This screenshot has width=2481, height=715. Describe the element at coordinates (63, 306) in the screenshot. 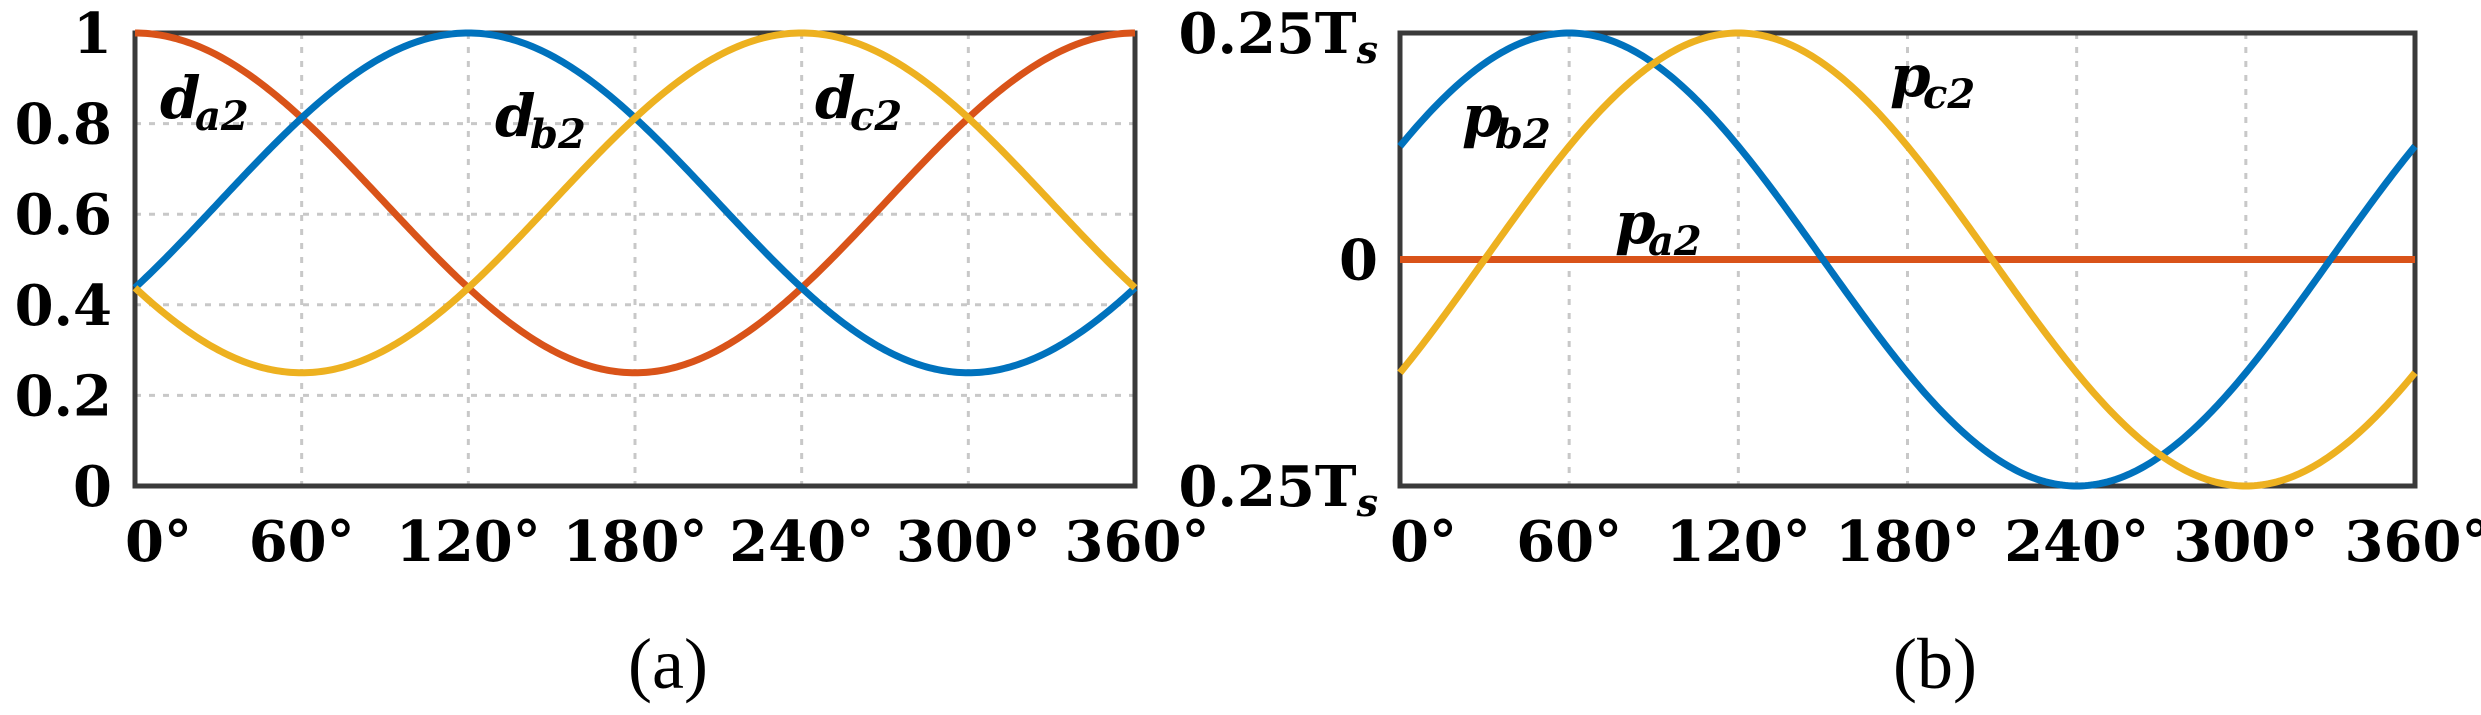

I see `y-tick-label: 0.4` at that location.